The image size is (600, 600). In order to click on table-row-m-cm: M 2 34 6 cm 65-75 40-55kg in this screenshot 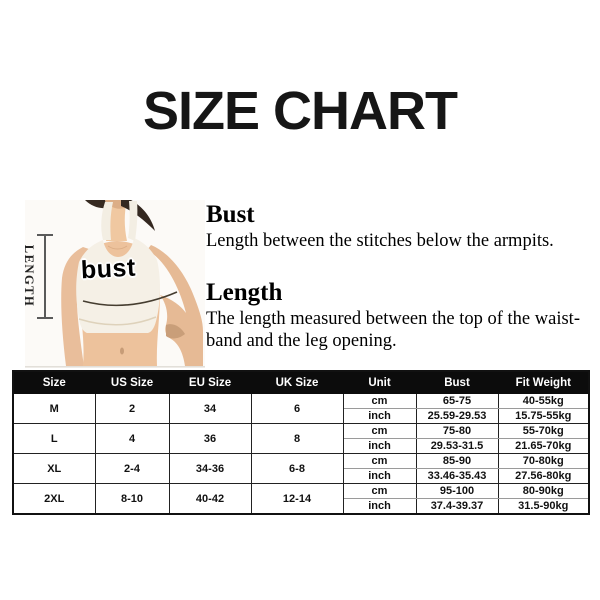, I will do `click(301, 408)`.